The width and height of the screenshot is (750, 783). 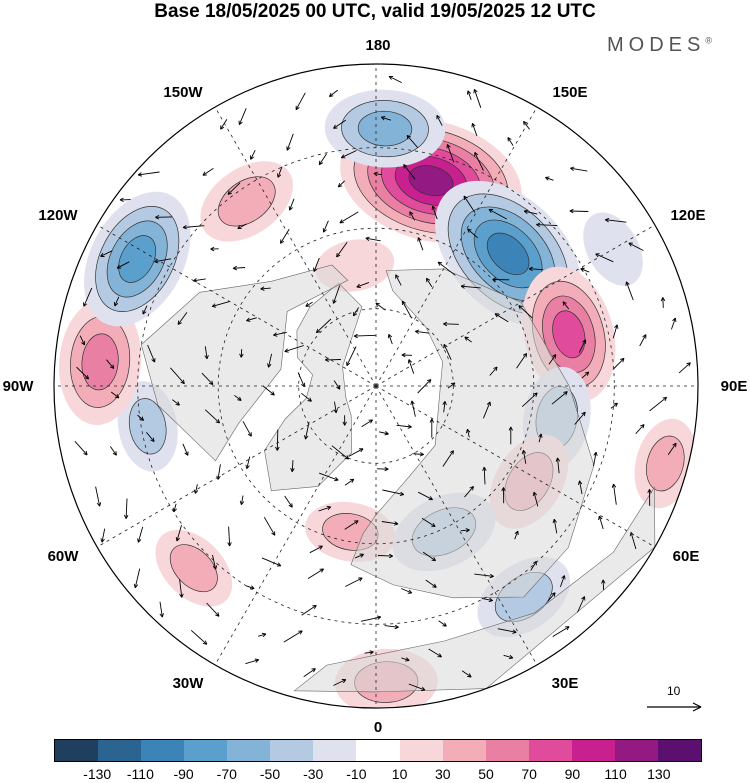 What do you see at coordinates (399, 774) in the screenshot?
I see `colorbar-tick-label: 10` at bounding box center [399, 774].